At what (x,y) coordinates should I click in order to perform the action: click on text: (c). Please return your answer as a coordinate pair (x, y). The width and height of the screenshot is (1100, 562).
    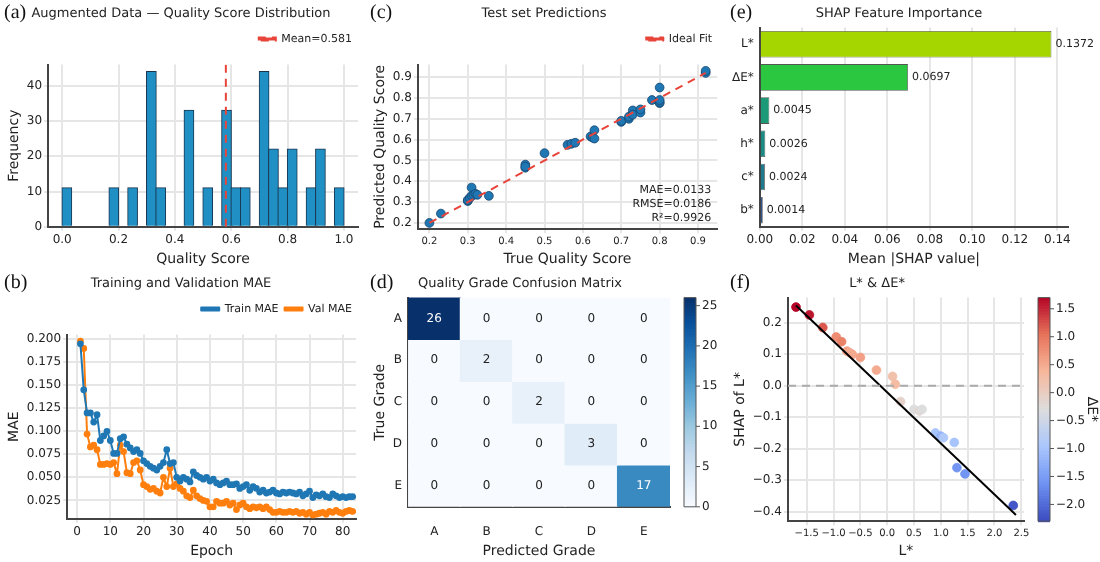
    Looking at the image, I should click on (381, 13).